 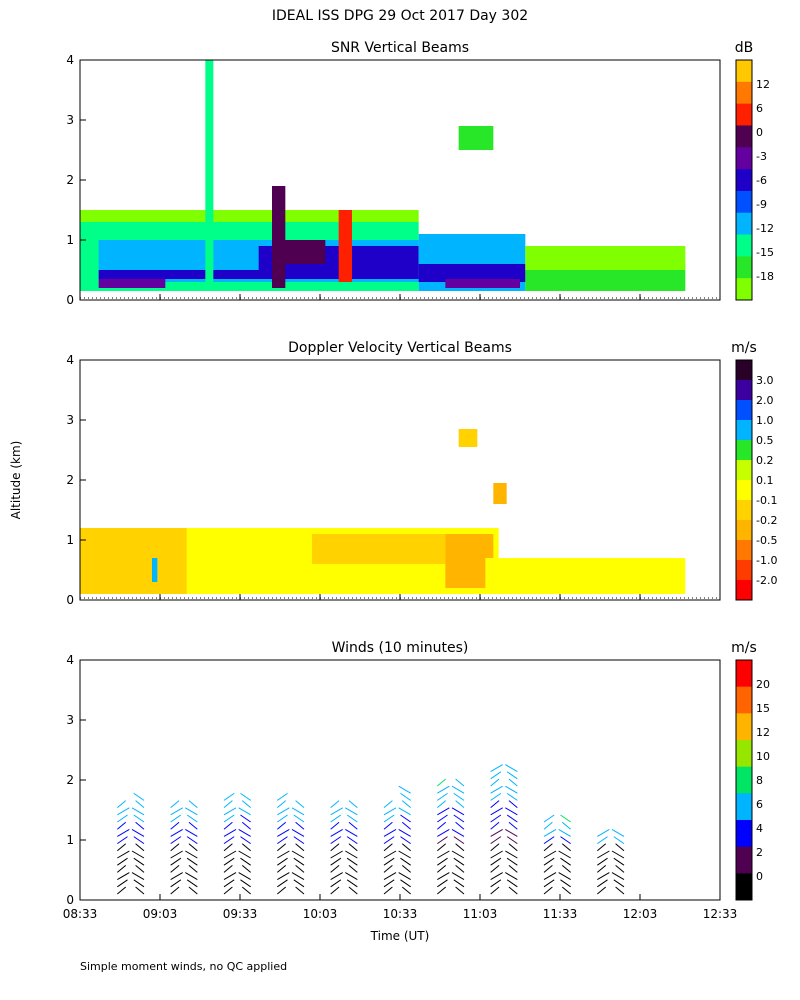 What do you see at coordinates (744, 348) in the screenshot?
I see `doppler-colorbar-unit: m/s` at bounding box center [744, 348].